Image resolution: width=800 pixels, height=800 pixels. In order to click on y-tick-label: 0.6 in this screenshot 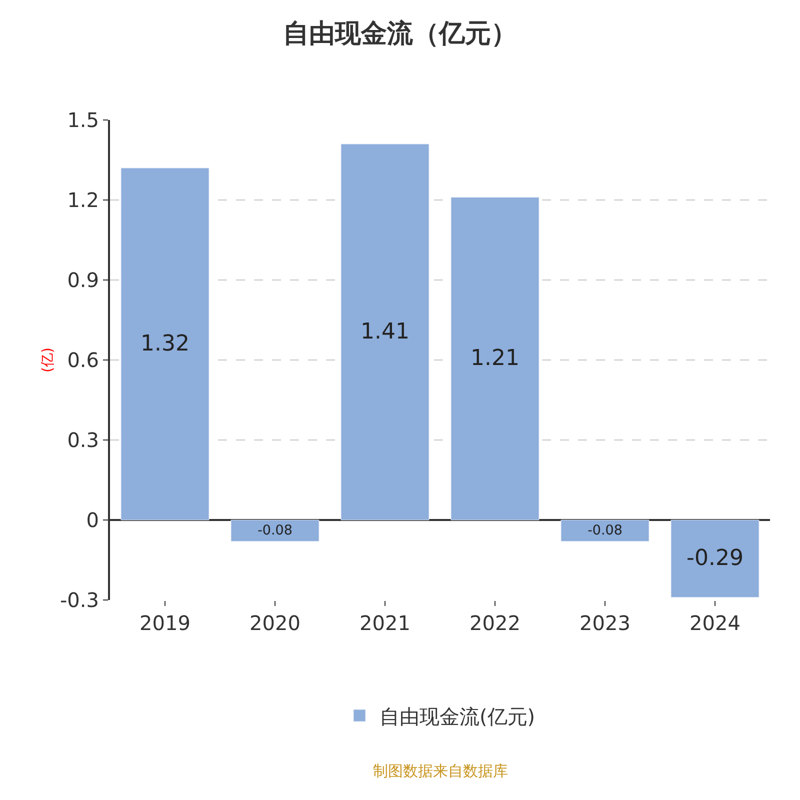, I will do `click(83, 360)`.